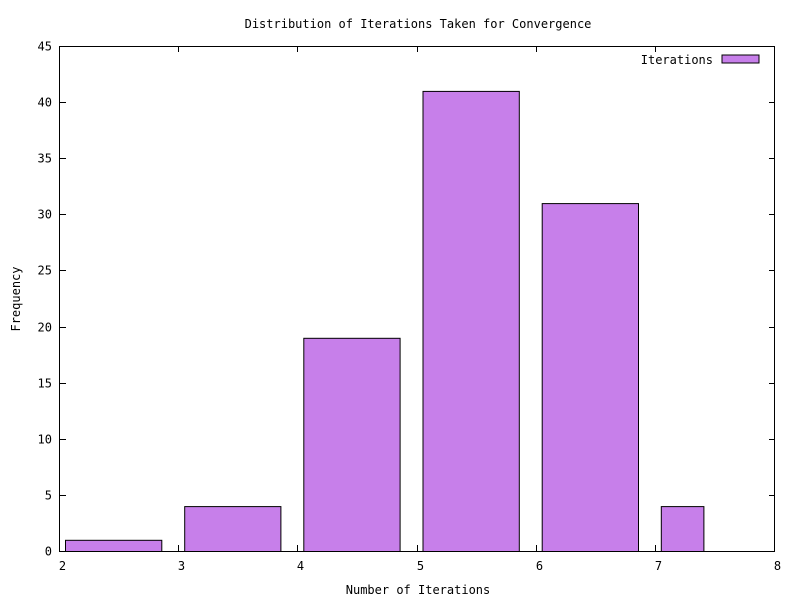 Image resolution: width=800 pixels, height=600 pixels. Describe the element at coordinates (62, 566) in the screenshot. I see `x-tick-label: 2` at that location.